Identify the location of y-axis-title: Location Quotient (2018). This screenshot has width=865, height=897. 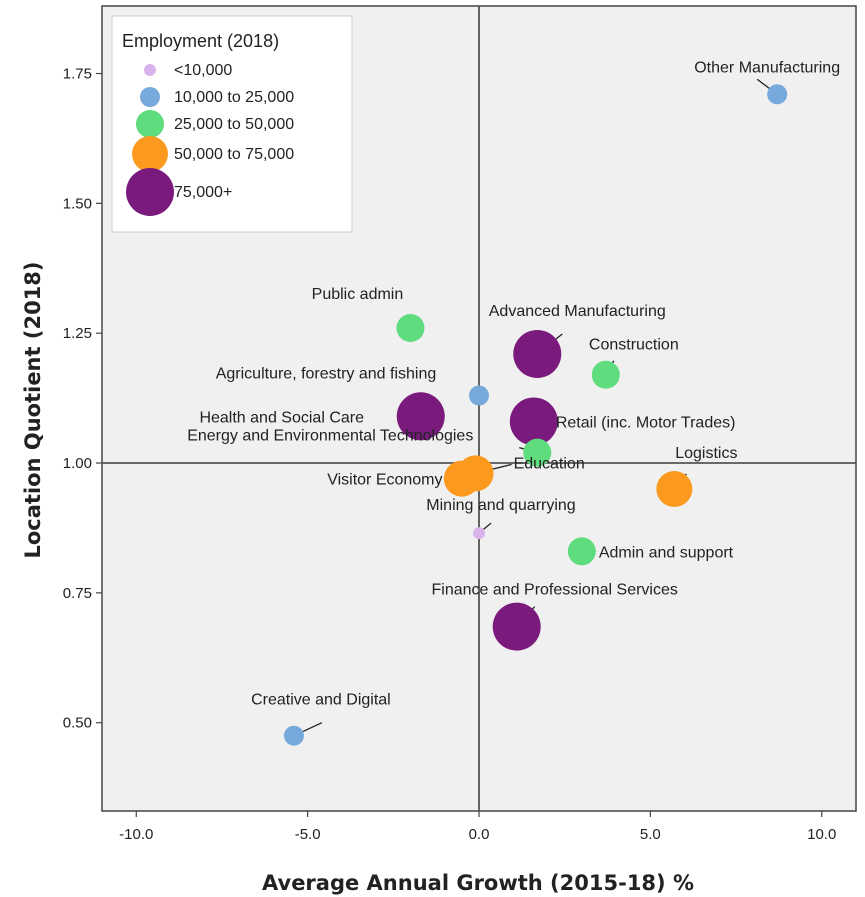
(33, 409).